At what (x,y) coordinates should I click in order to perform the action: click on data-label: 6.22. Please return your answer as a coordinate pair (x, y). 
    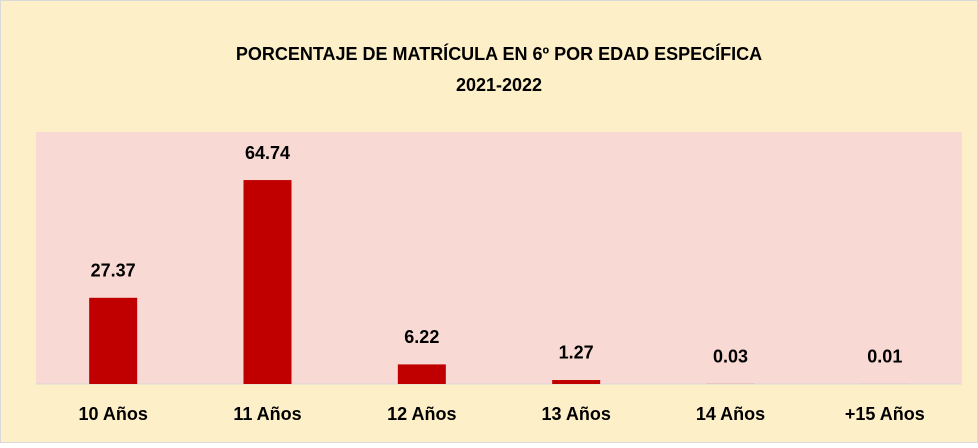
    Looking at the image, I should click on (421, 337).